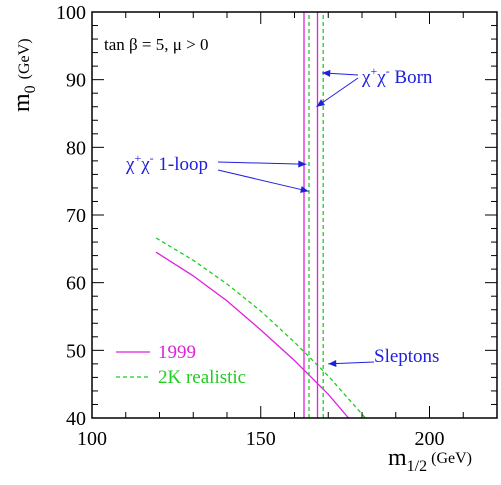 This screenshot has width=501, height=485. What do you see at coordinates (71, 13) in the screenshot?
I see `y-tick-label: 100` at bounding box center [71, 13].